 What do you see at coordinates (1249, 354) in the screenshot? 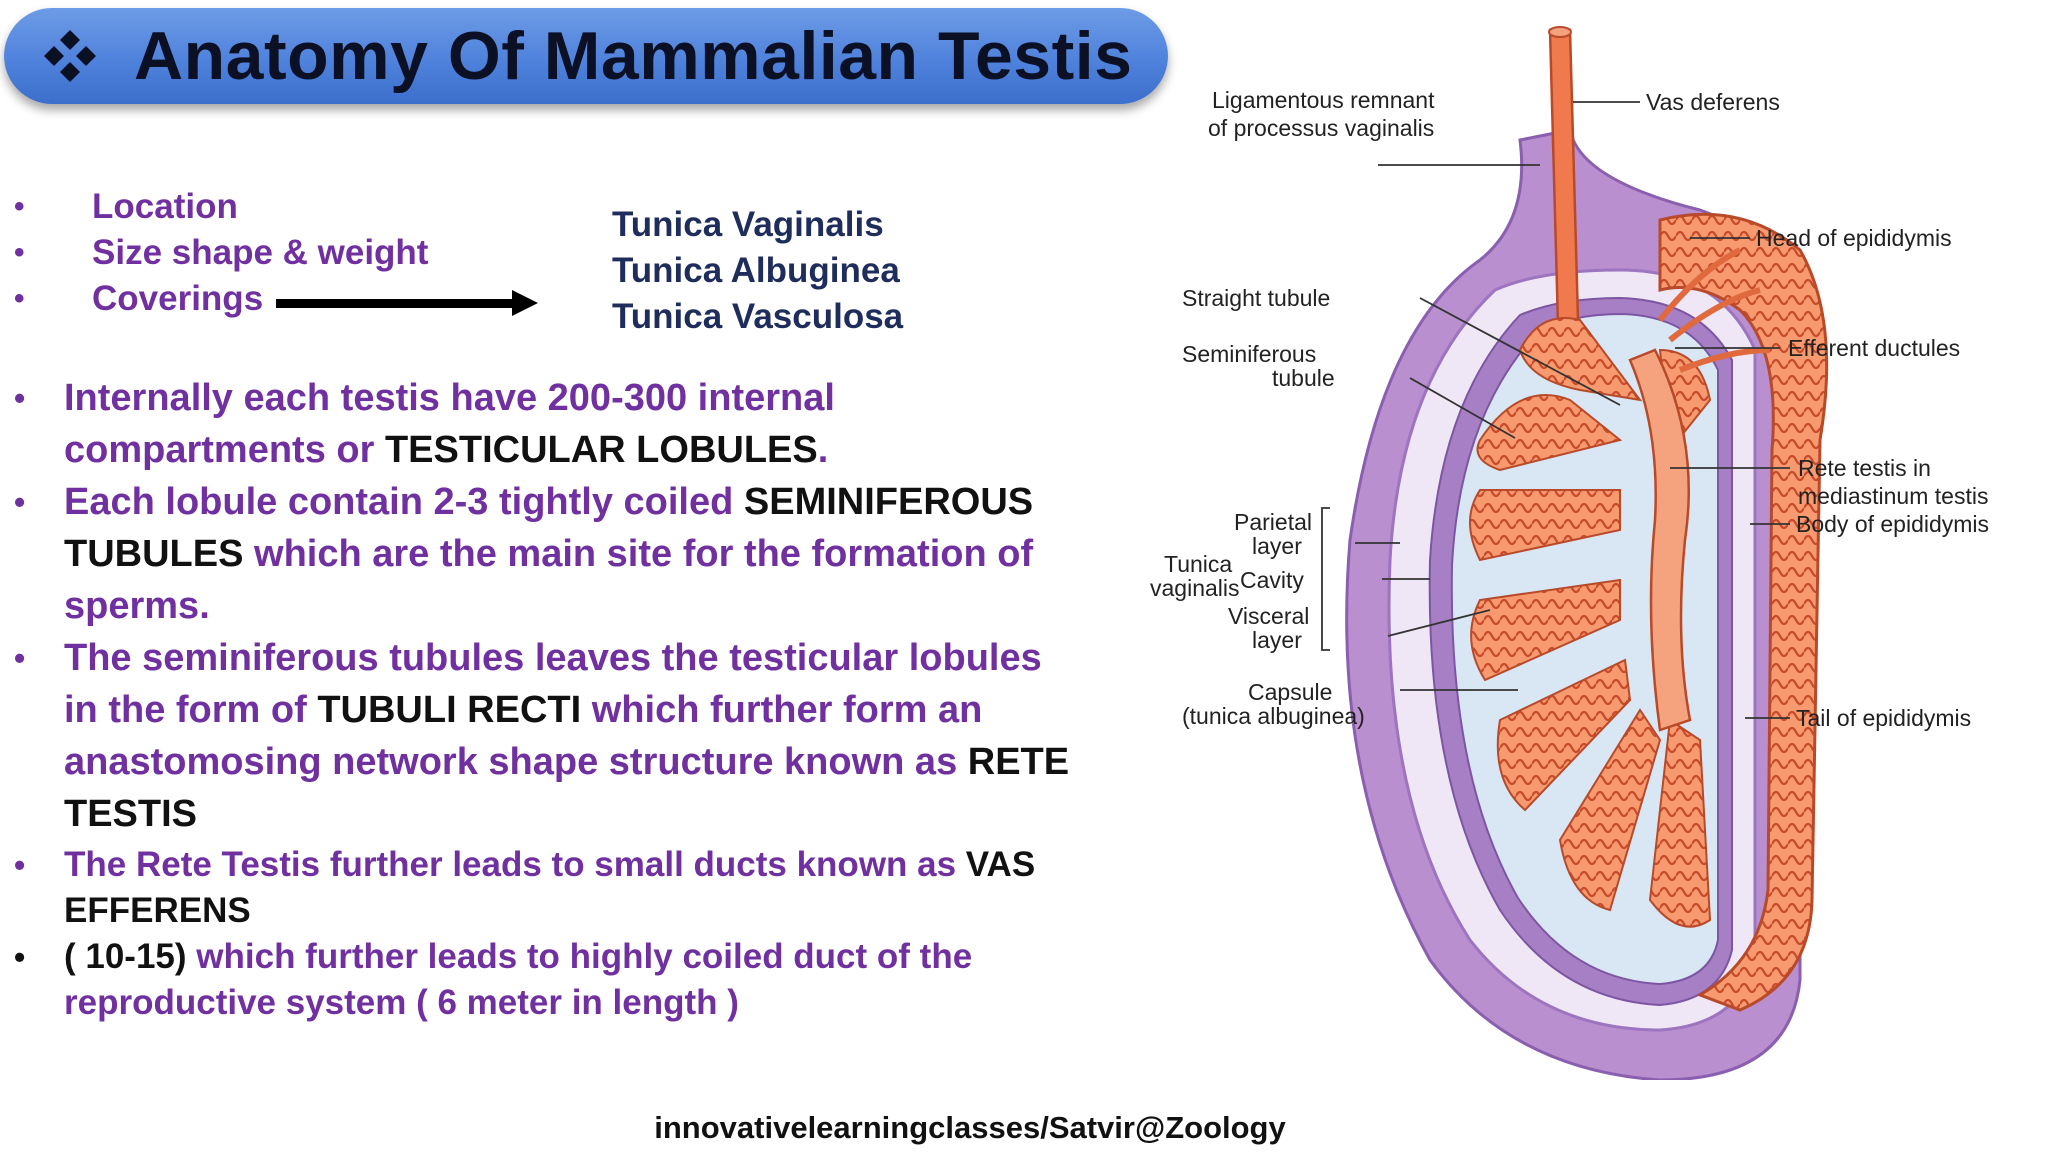
I see `label-seminiferous: Seminiferous` at bounding box center [1249, 354].